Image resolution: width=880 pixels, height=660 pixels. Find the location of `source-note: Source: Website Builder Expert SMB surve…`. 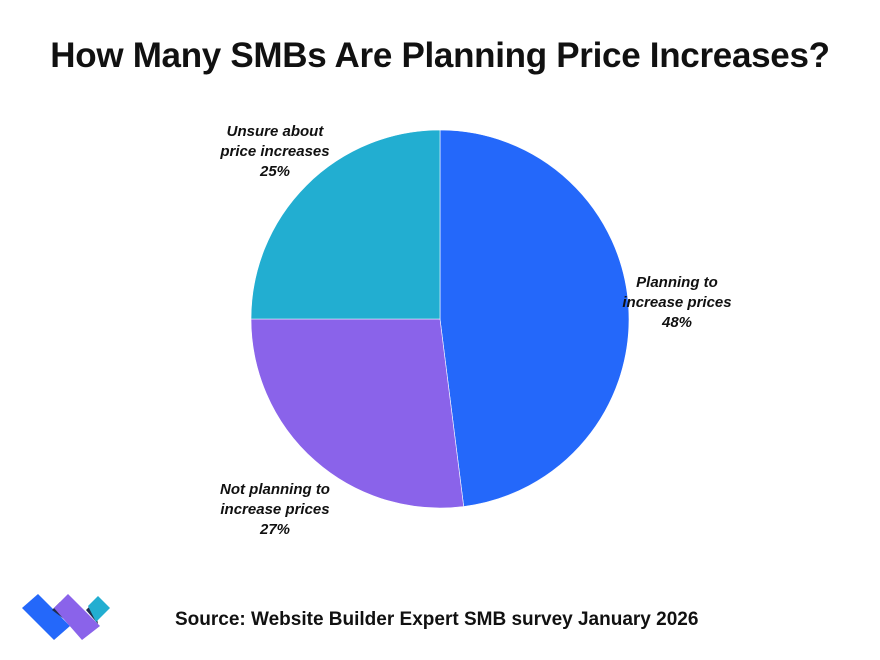

source-note: Source: Website Builder Expert SMB surve… is located at coordinates (437, 619).